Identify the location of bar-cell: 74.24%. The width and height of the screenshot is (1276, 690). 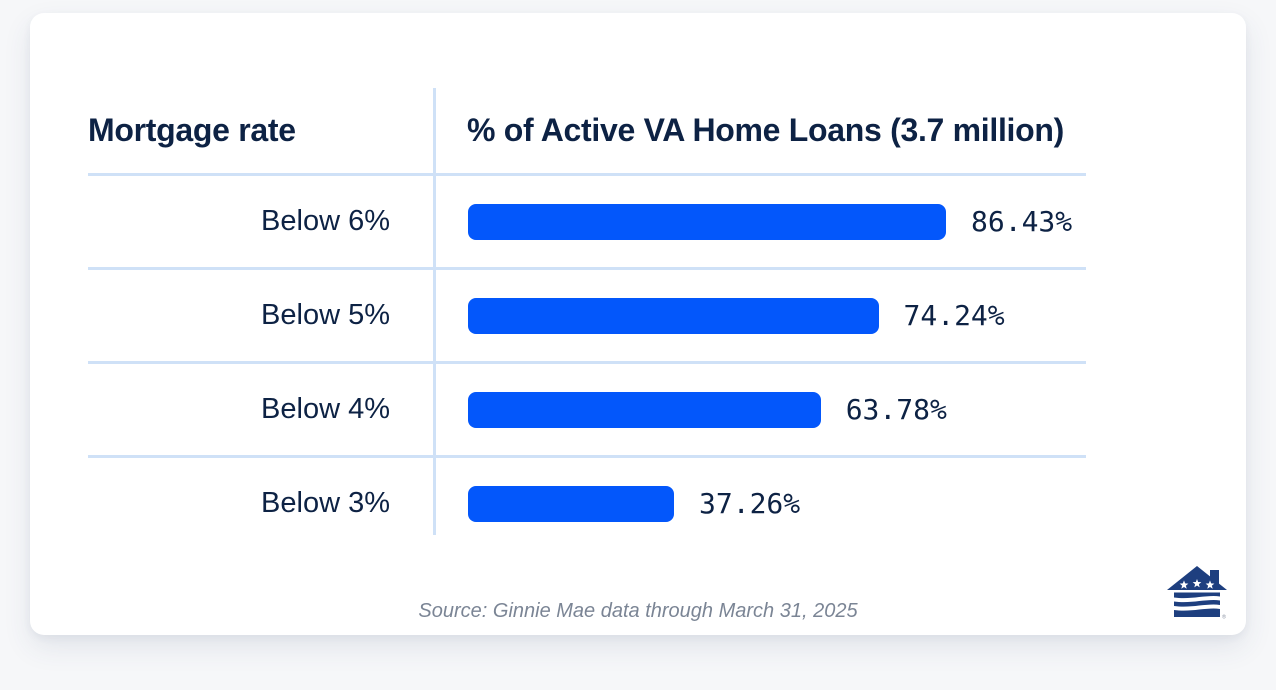
(759, 315).